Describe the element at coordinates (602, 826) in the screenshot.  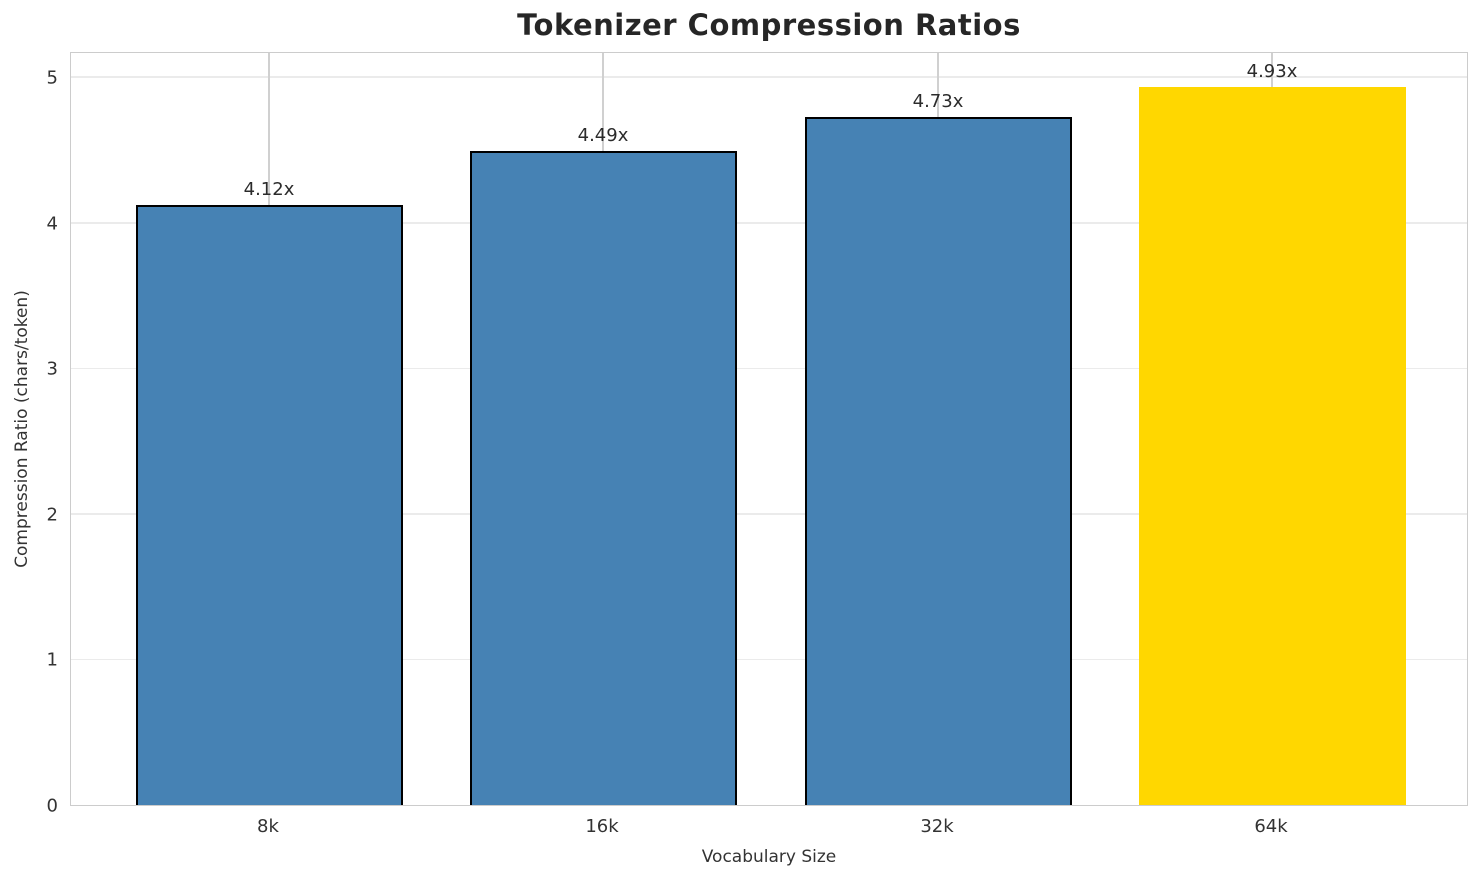
I see `x-tick-label: 16k` at that location.